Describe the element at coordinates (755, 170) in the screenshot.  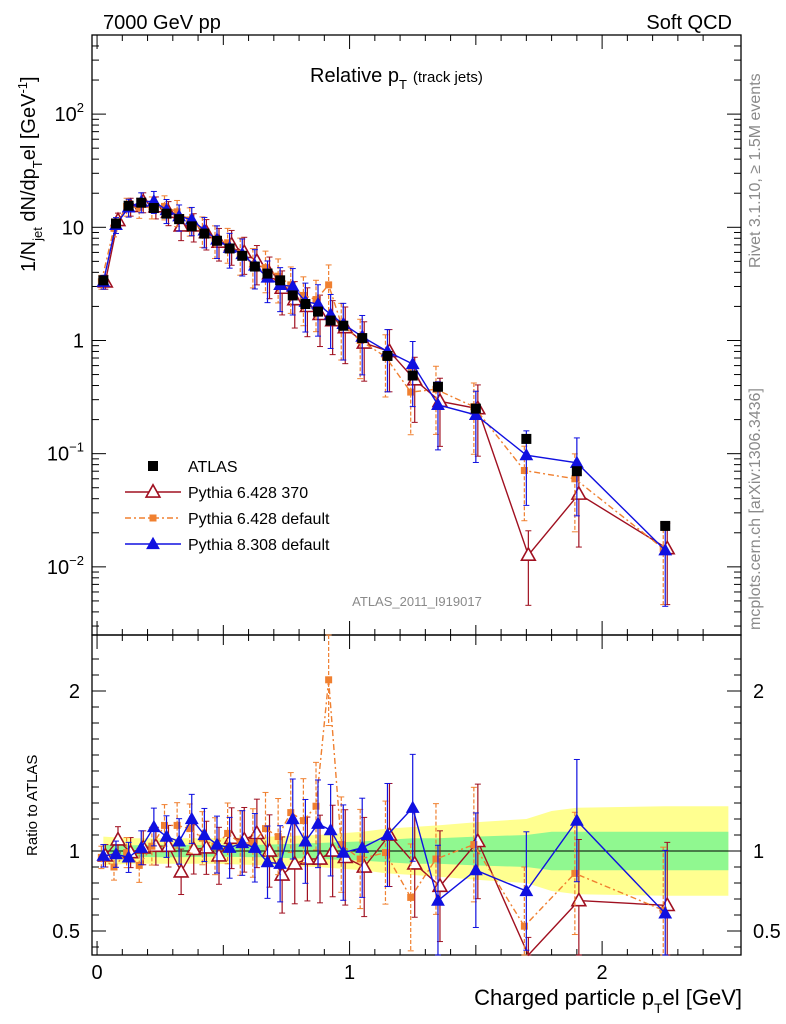
I see `side-rivet-label: Rivet 3.1.10, ≥ 1.5M events` at that location.